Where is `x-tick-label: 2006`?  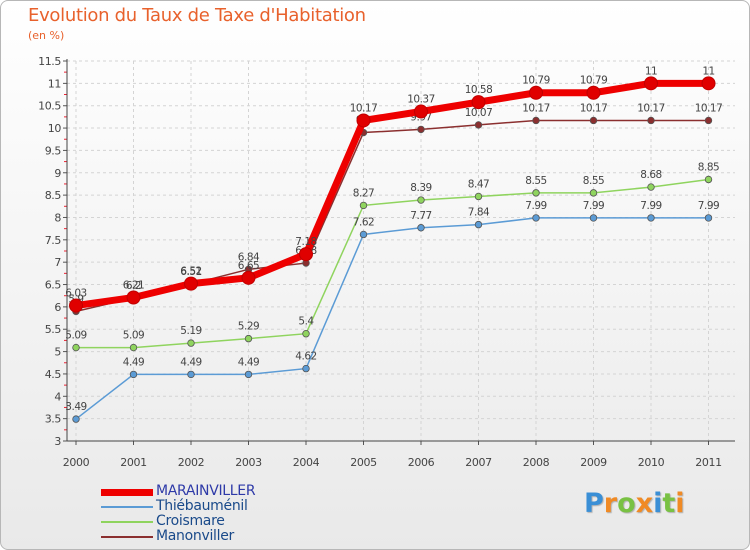 x-tick-label: 2006 is located at coordinates (421, 462).